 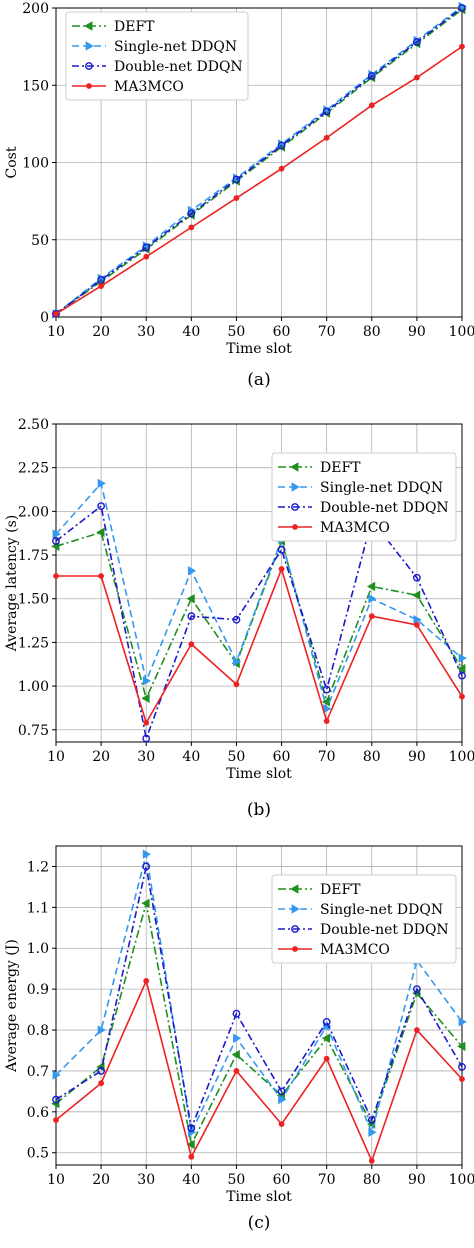 What do you see at coordinates (38, 990) in the screenshot?
I see `y-tick-label: 0.9` at bounding box center [38, 990].